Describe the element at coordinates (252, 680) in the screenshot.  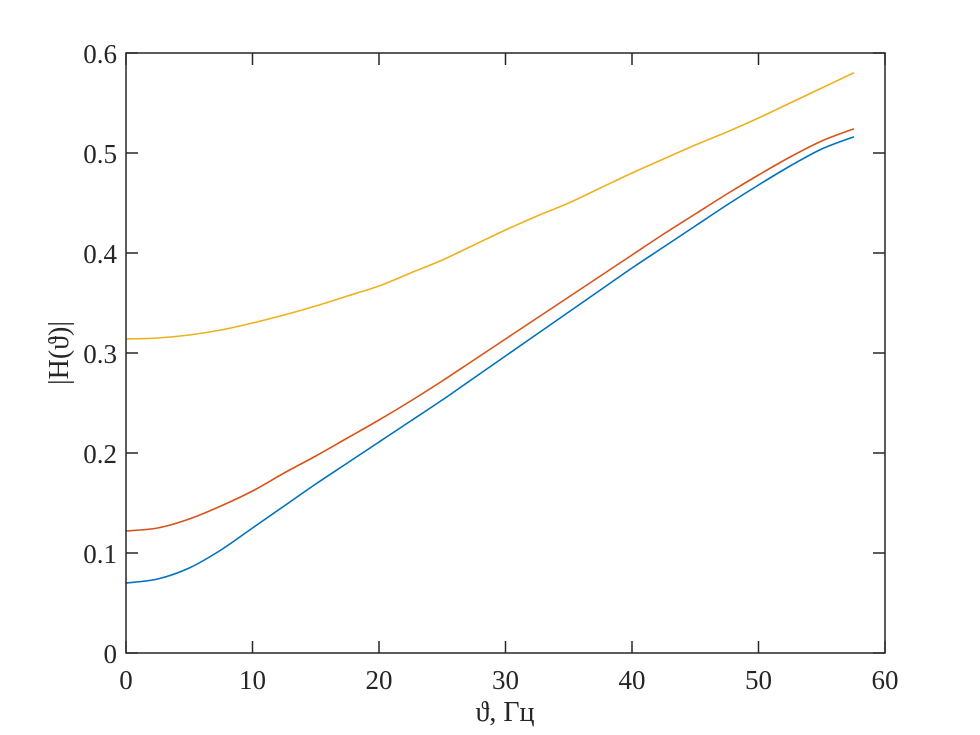
I see `x-tick-label: 10` at that location.